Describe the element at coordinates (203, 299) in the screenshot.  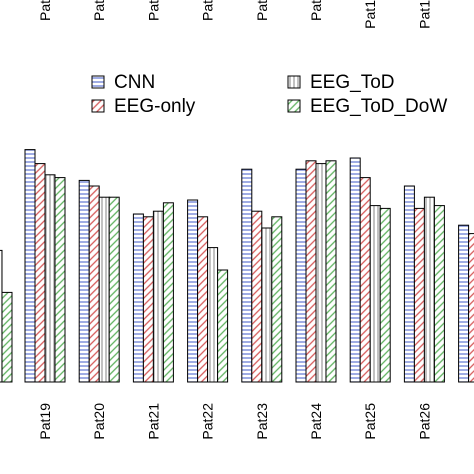
I see `bar-pat22-eeg-only` at that location.